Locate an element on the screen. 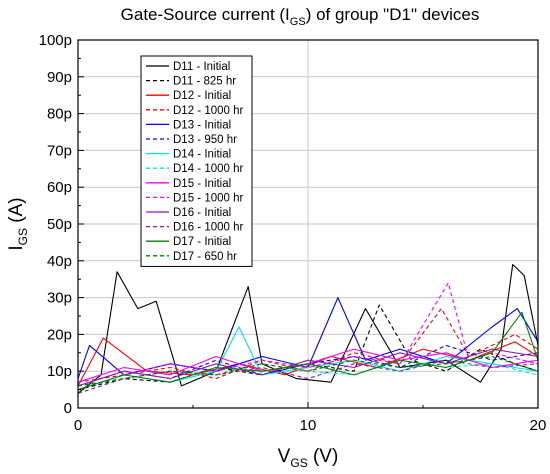  legend-label: D16 - 1000 hr is located at coordinates (208, 228).